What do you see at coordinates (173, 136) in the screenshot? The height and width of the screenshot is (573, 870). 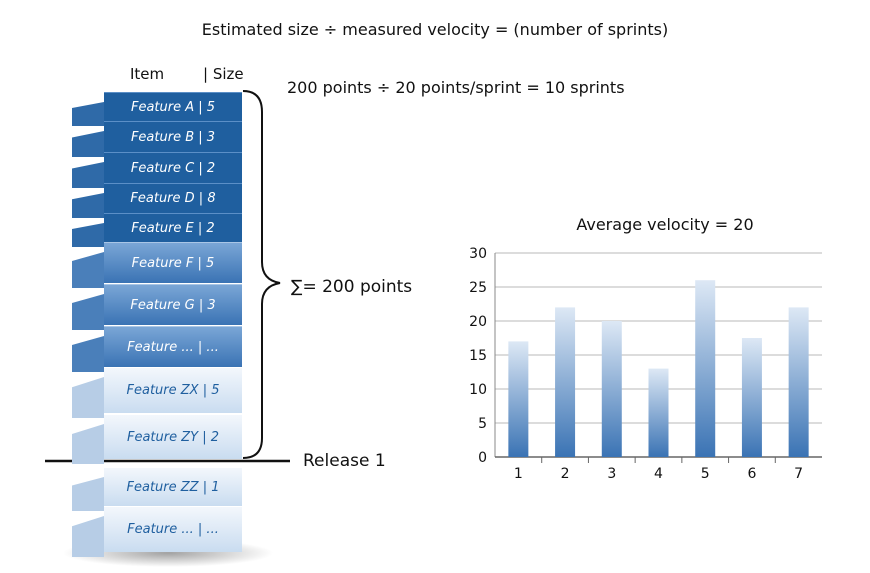 I see `feature-card: Feature B | 3` at bounding box center [173, 136].